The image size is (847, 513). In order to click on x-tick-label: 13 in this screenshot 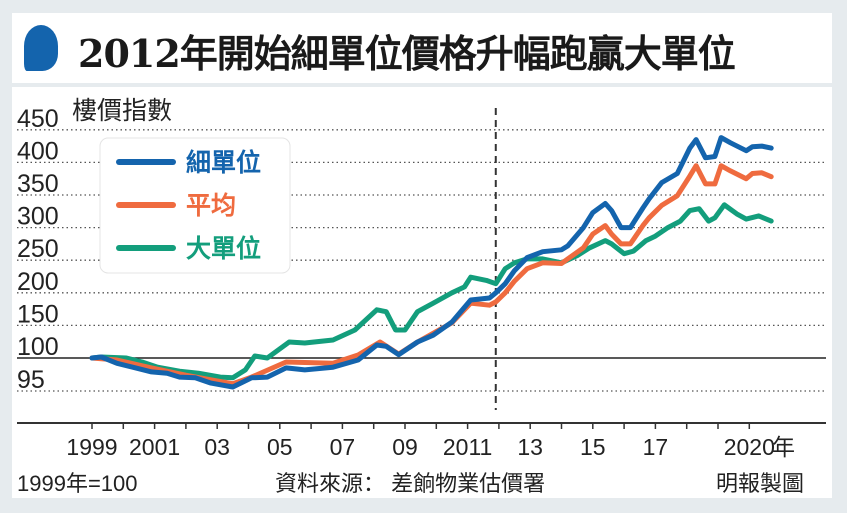, I will do `click(530, 447)`.